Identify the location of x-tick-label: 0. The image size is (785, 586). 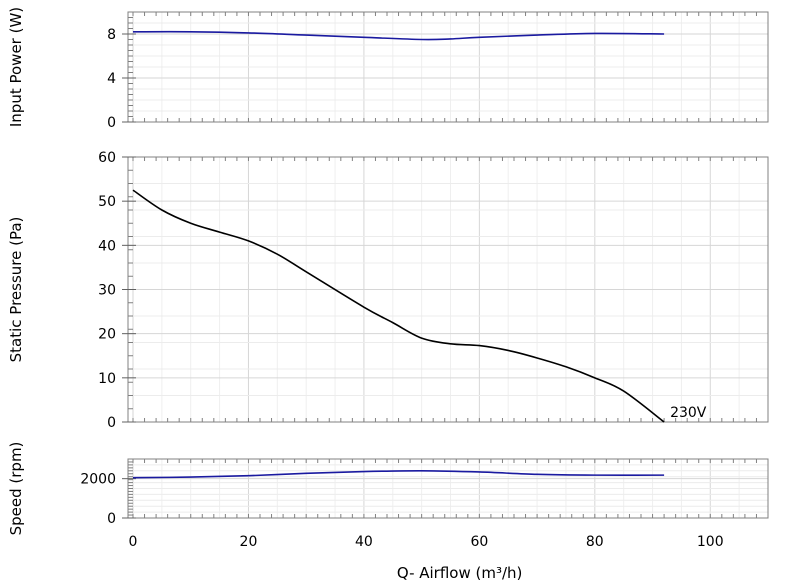
(133, 542).